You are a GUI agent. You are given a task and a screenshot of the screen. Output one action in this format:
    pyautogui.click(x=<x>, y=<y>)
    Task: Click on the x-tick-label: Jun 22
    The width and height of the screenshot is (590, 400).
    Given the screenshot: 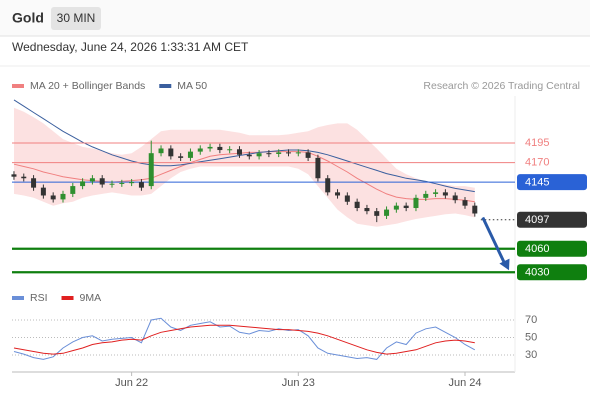 What is the action you would take?
    pyautogui.click(x=131, y=383)
    